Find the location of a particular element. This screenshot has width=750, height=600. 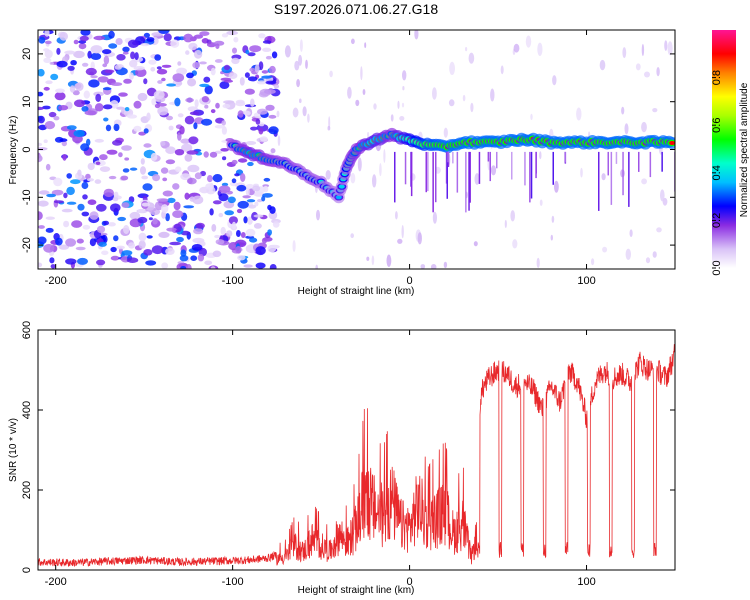

x-tick-label: 0 is located at coordinates (410, 281).